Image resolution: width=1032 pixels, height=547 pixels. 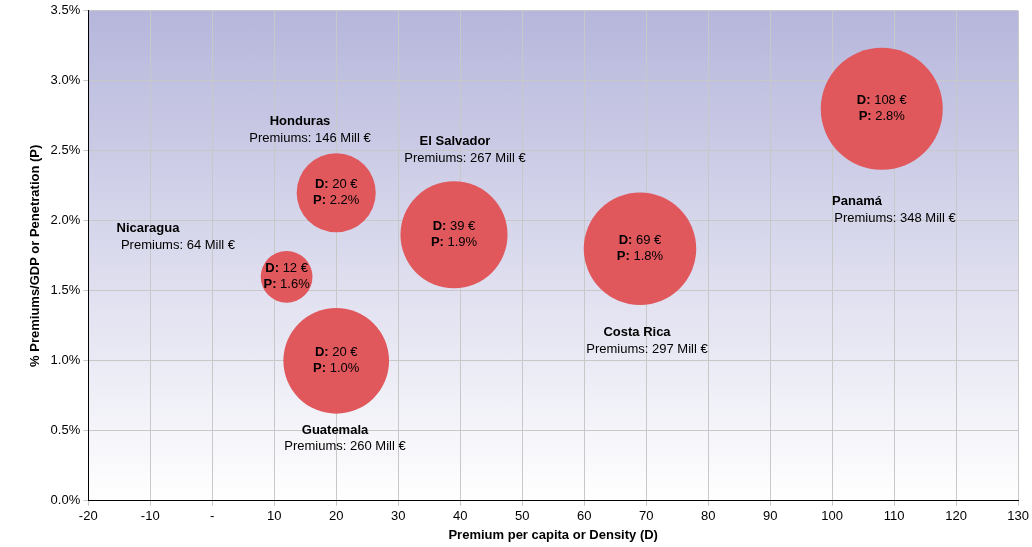 What do you see at coordinates (336, 516) in the screenshot?
I see `x-tick-label: 20` at bounding box center [336, 516].